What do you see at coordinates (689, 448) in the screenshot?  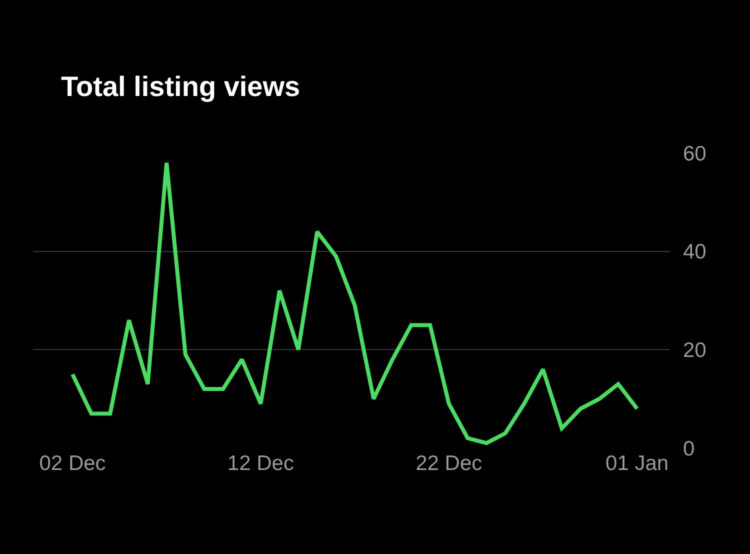 I see `y-tick-label: 0` at bounding box center [689, 448].